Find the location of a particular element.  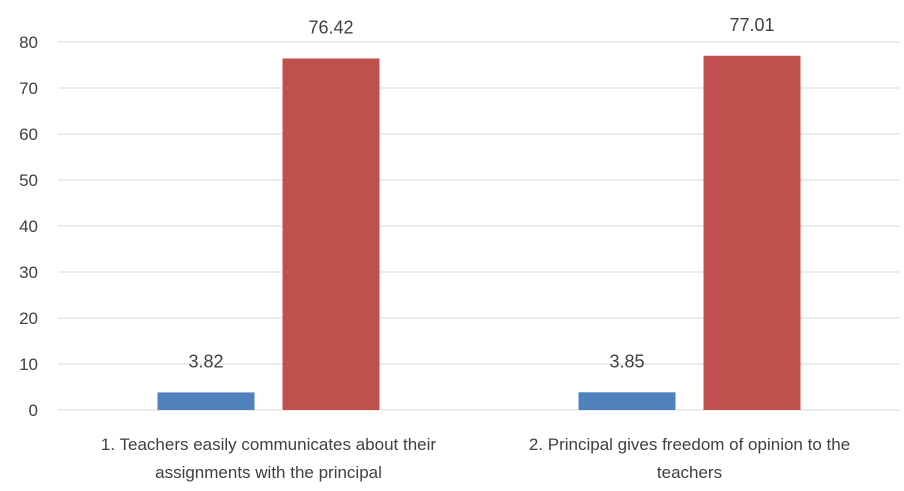

y-tick-label: 40 is located at coordinates (28, 226).